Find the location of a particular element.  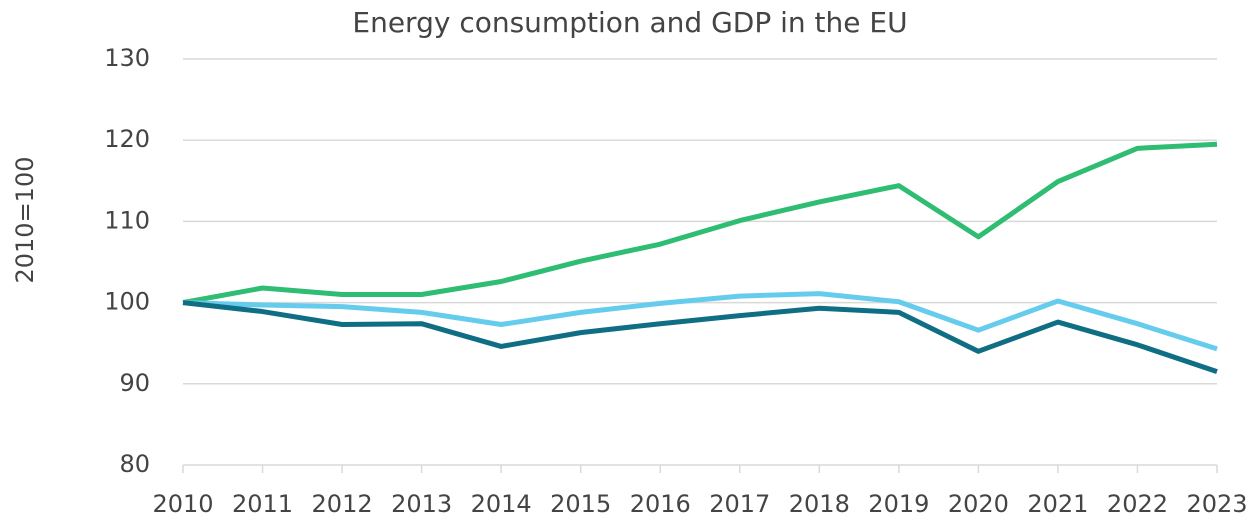

y-tick-label: 110 is located at coordinates (127, 220).